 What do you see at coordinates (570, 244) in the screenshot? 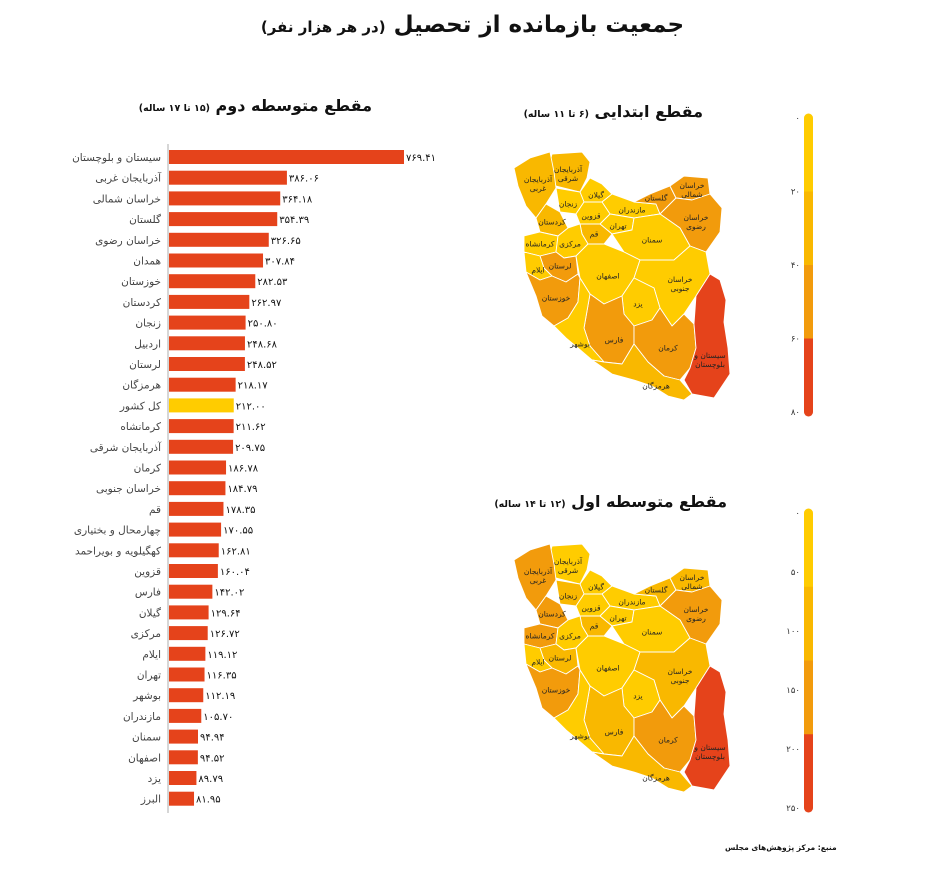
I see `province-label: مرکزی` at bounding box center [570, 244].